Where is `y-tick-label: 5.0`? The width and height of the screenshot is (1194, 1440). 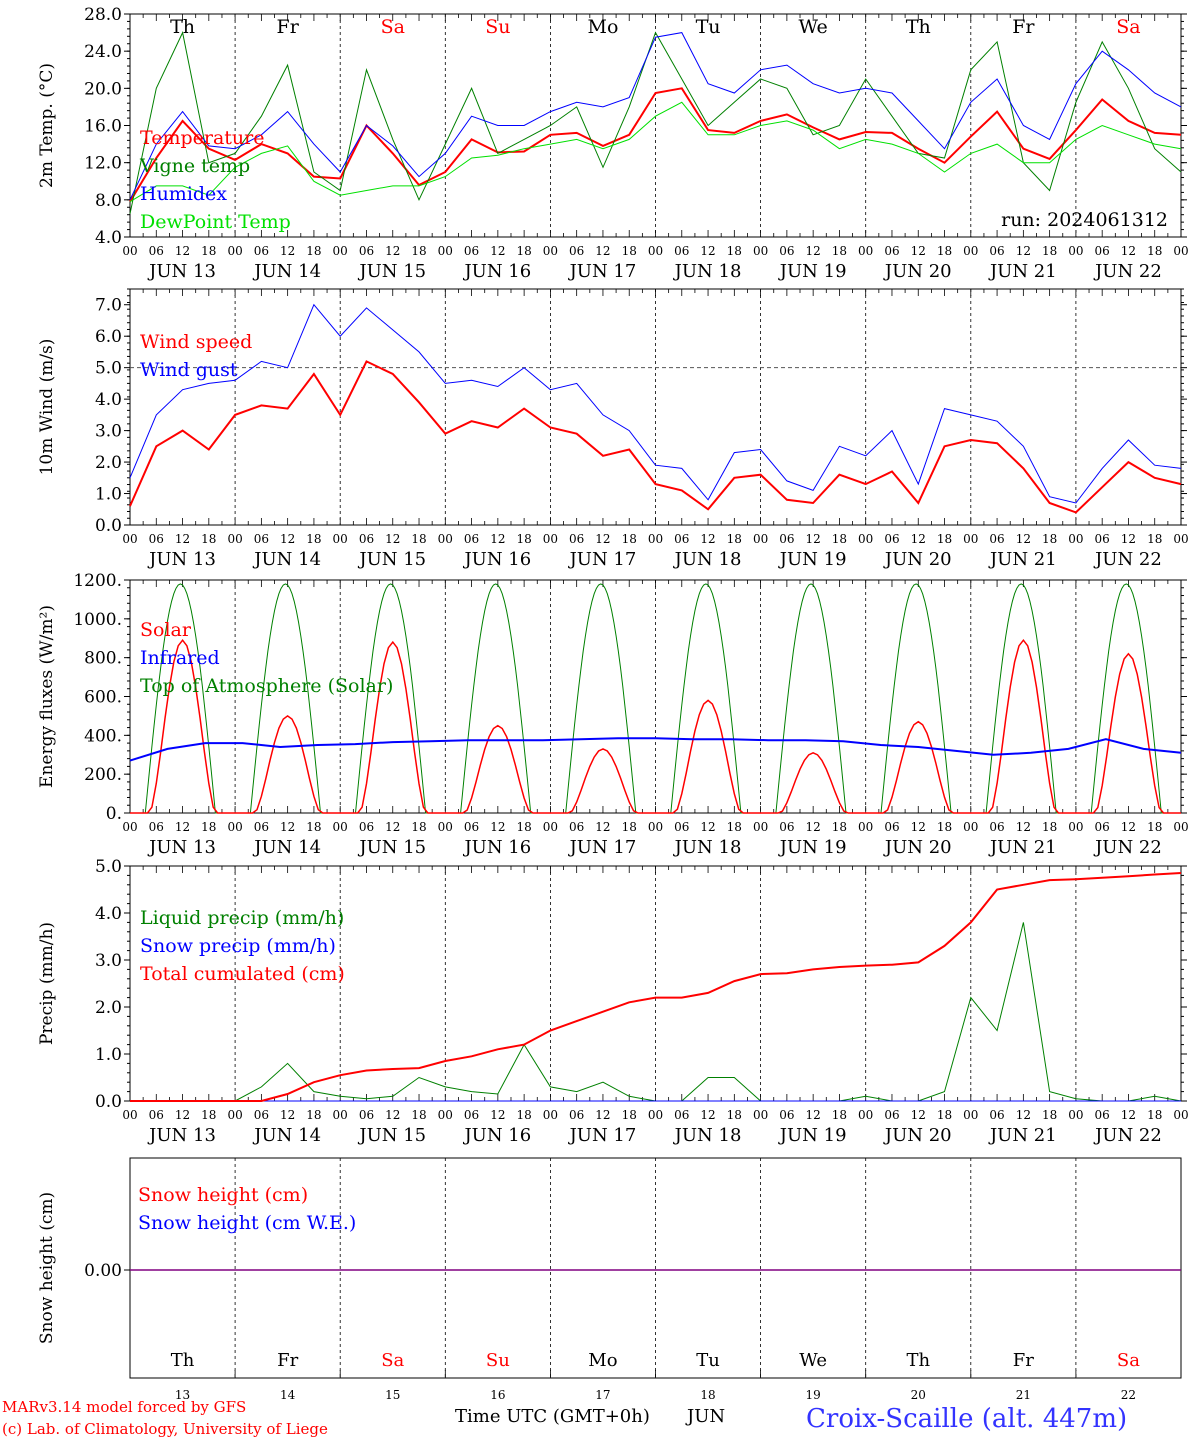
y-tick-label: 5.0 is located at coordinates (108, 369).